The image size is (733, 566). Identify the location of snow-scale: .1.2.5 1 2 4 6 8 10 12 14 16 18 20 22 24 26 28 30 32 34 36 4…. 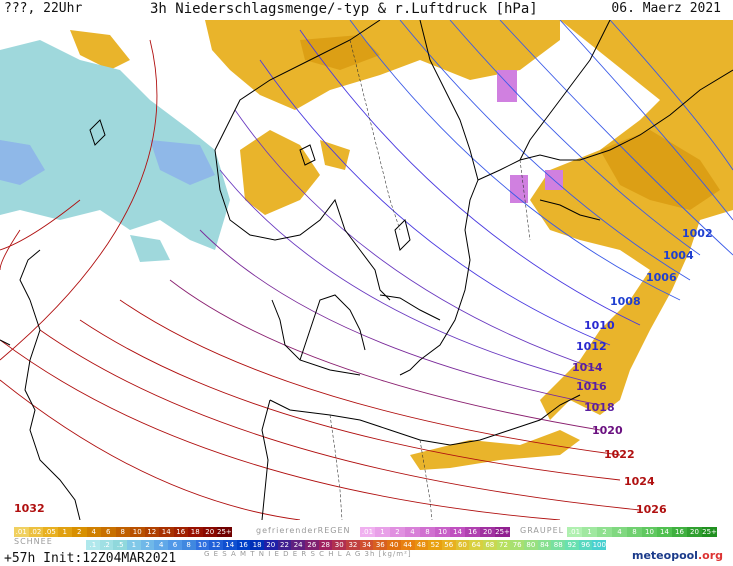
(346, 545).